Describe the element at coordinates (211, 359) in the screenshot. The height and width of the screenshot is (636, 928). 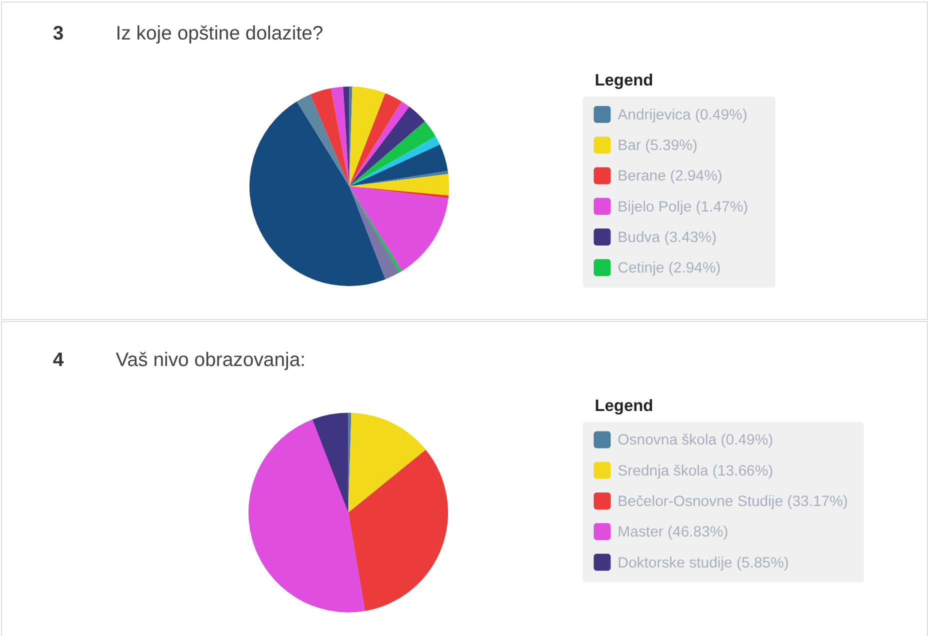
I see `chart-title: Vaš nivo obrazovanja:` at that location.